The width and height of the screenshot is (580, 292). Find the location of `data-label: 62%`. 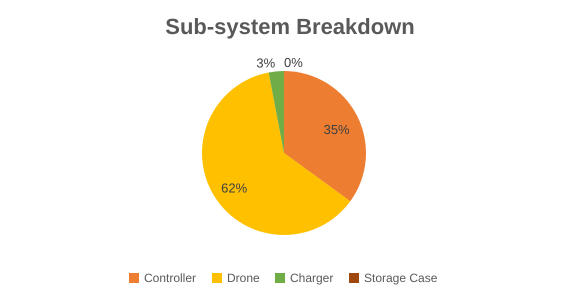

data-label: 62% is located at coordinates (234, 188).